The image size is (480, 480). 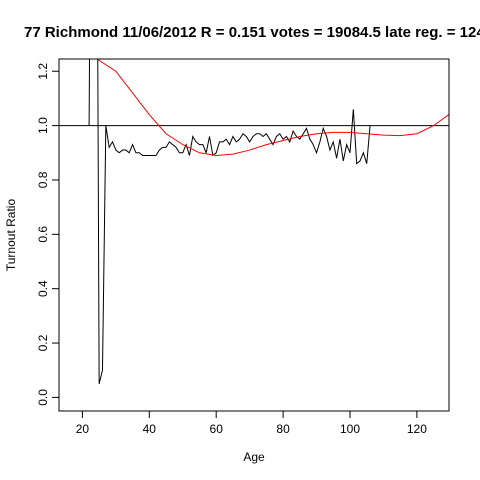 What do you see at coordinates (83, 429) in the screenshot?
I see `x-tick-label: 20` at bounding box center [83, 429].